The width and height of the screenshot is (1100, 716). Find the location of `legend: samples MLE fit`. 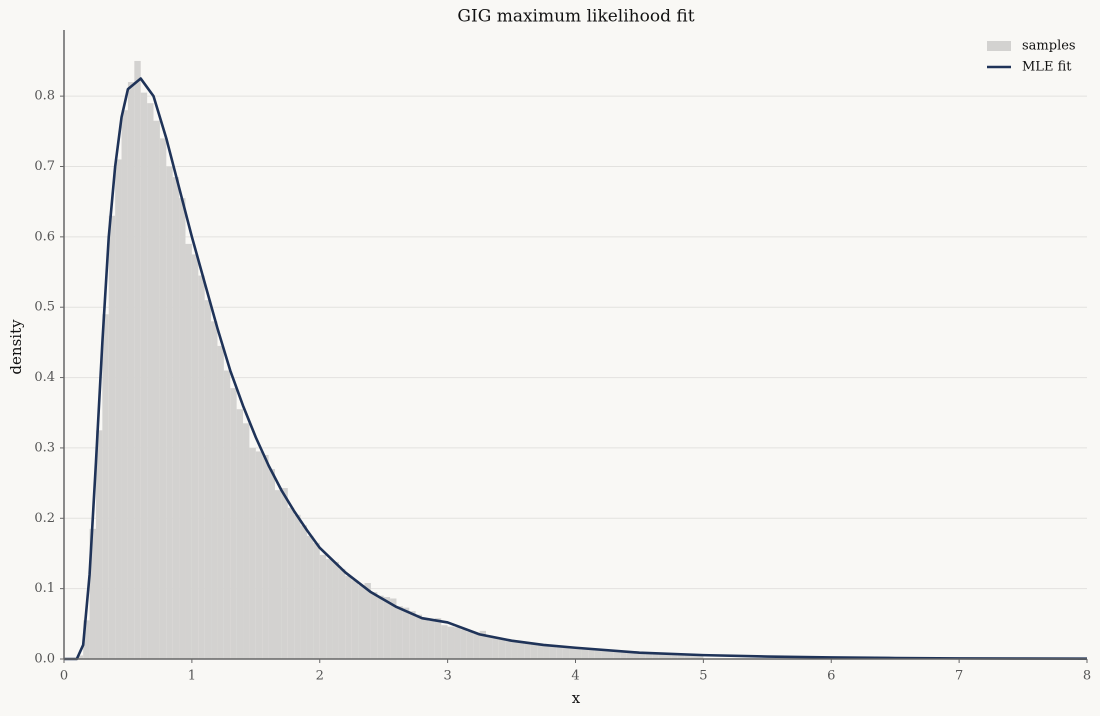

legend: samples MLE fit is located at coordinates (1031, 57).